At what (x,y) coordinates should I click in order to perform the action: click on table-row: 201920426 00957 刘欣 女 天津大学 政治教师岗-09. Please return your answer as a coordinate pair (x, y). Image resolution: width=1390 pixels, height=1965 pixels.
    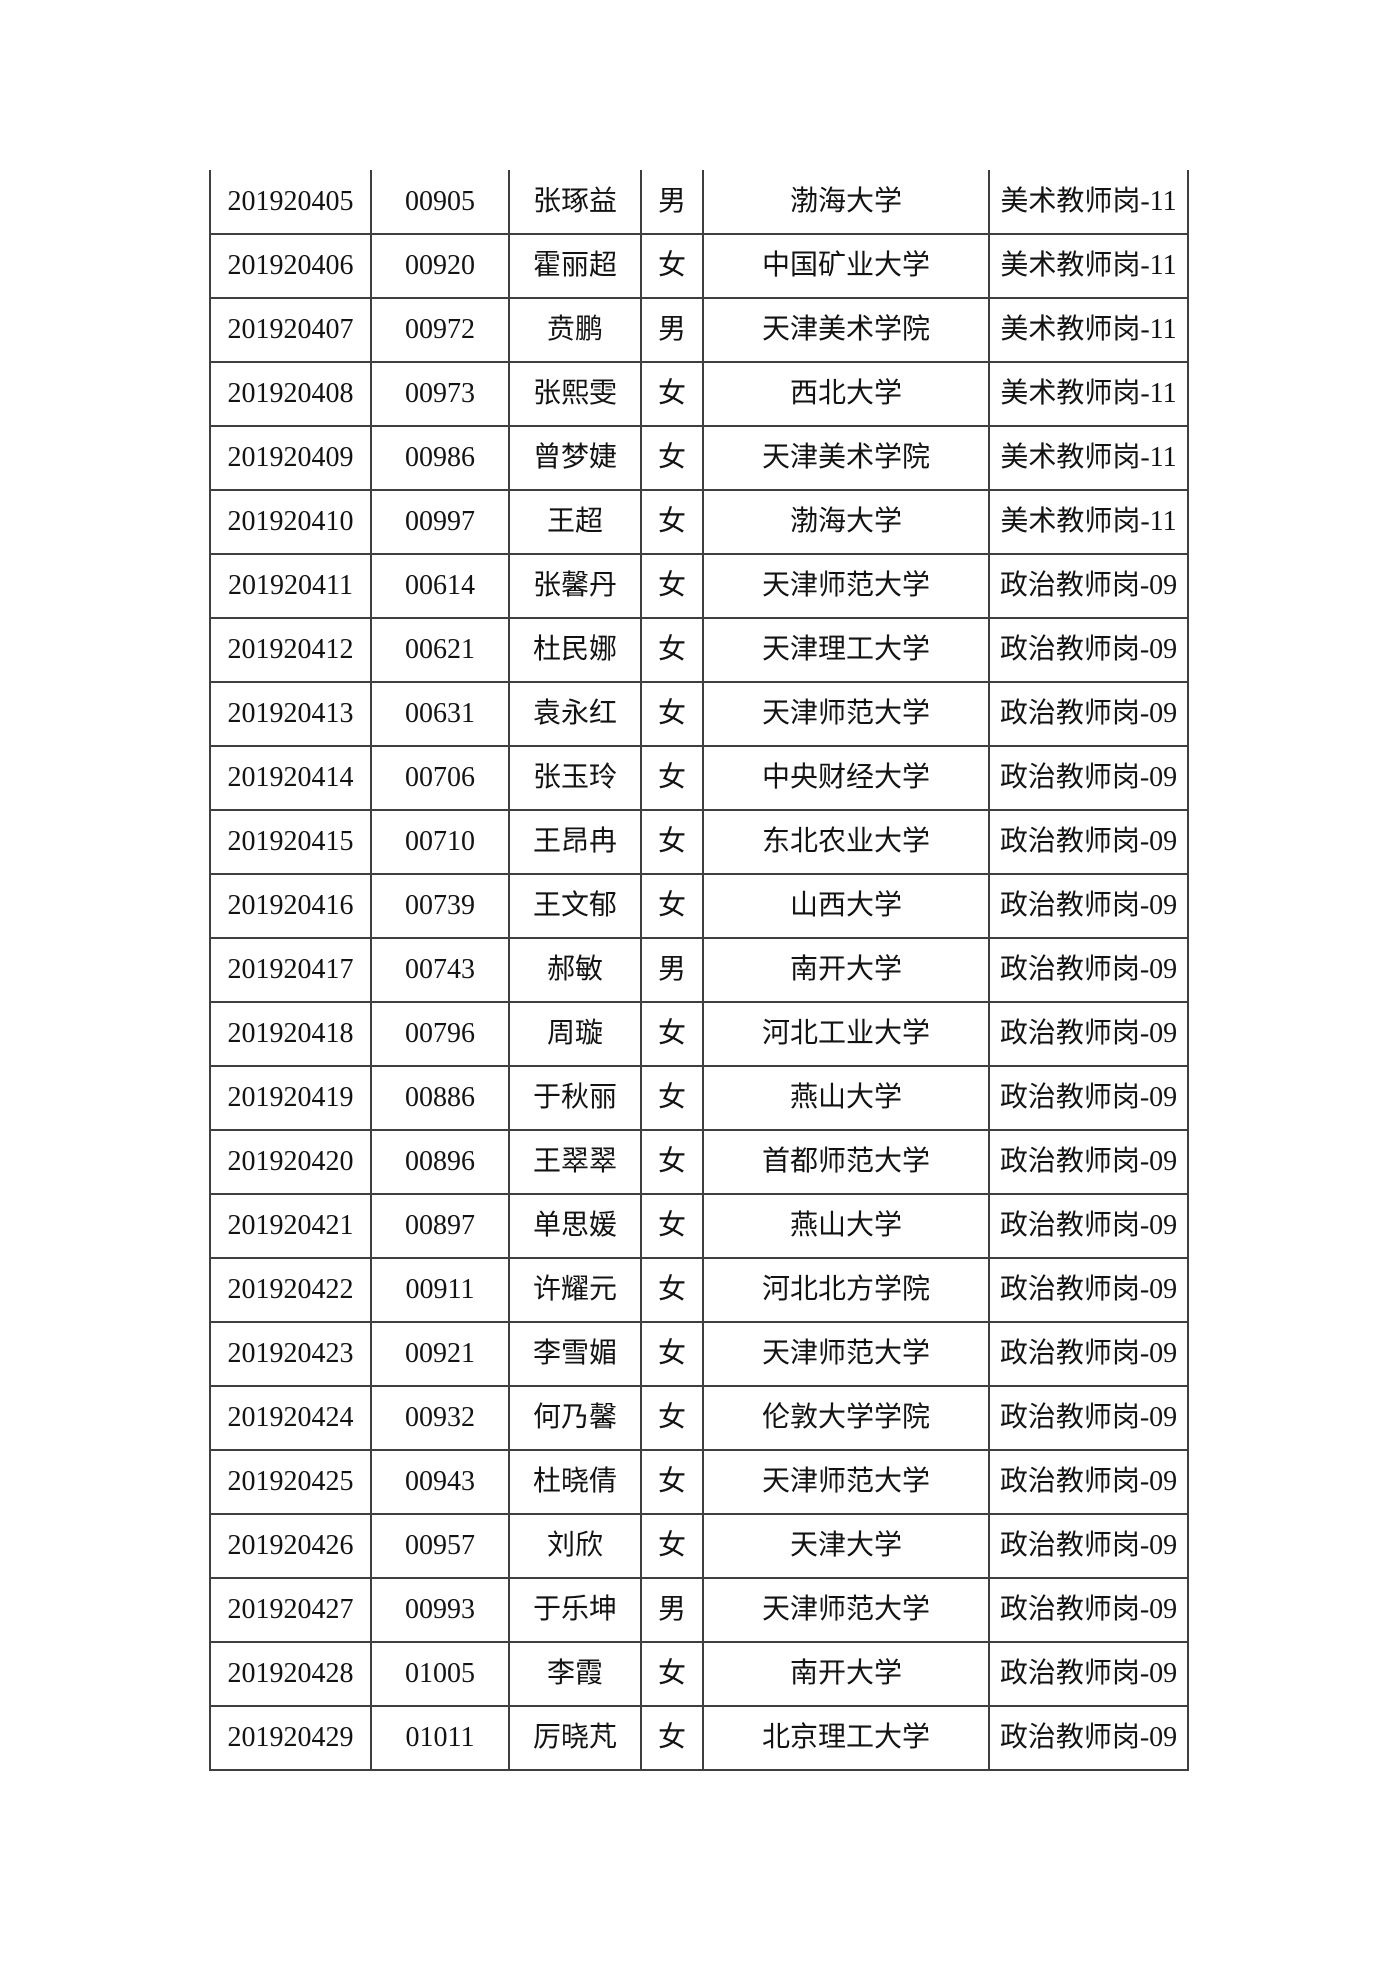
    Looking at the image, I should click on (699, 1546).